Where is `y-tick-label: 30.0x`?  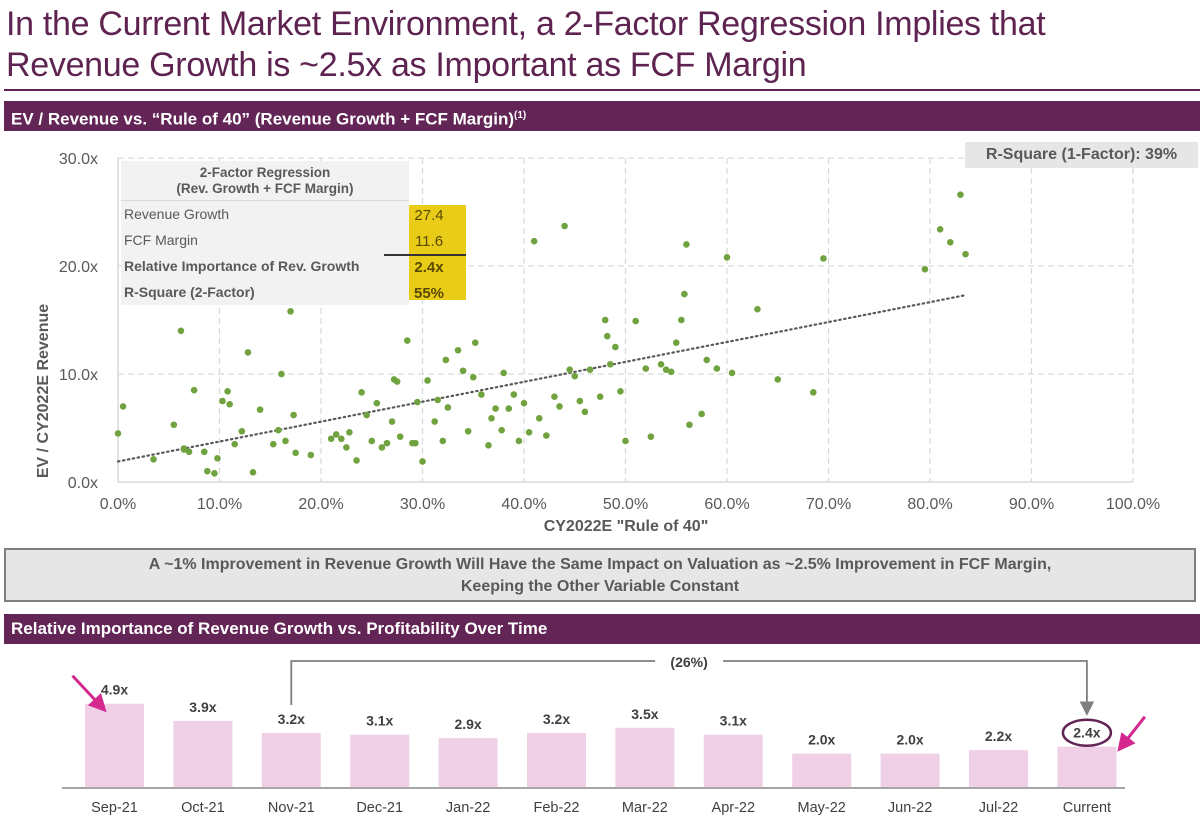
y-tick-label: 30.0x is located at coordinates (78, 159).